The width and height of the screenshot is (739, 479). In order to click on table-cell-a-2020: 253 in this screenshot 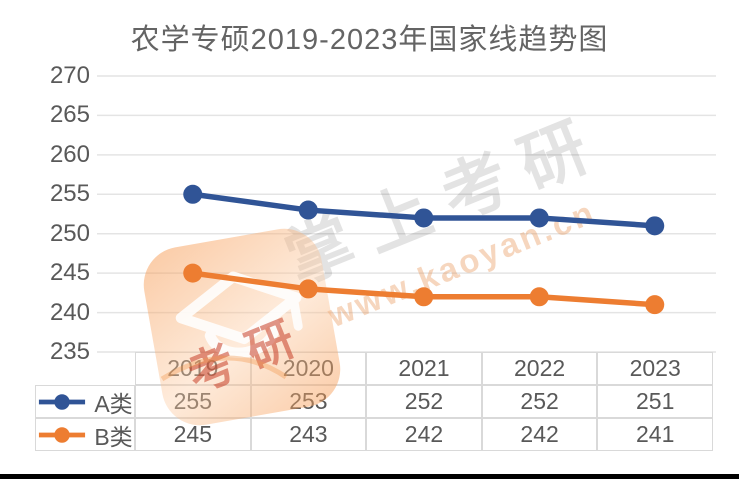, I will do `click(308, 401)`.